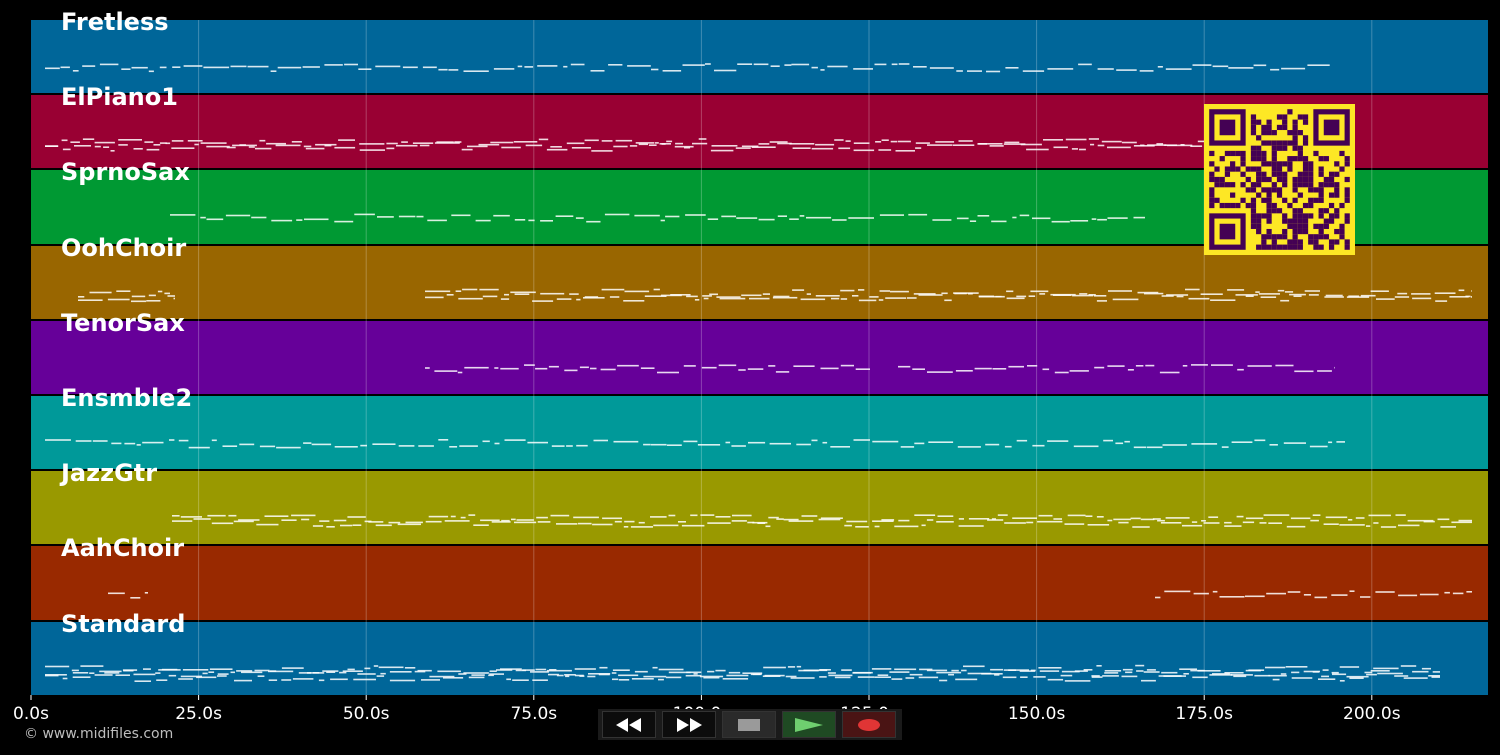 The image size is (1500, 755). I want to click on stop-button, so click(749, 724).